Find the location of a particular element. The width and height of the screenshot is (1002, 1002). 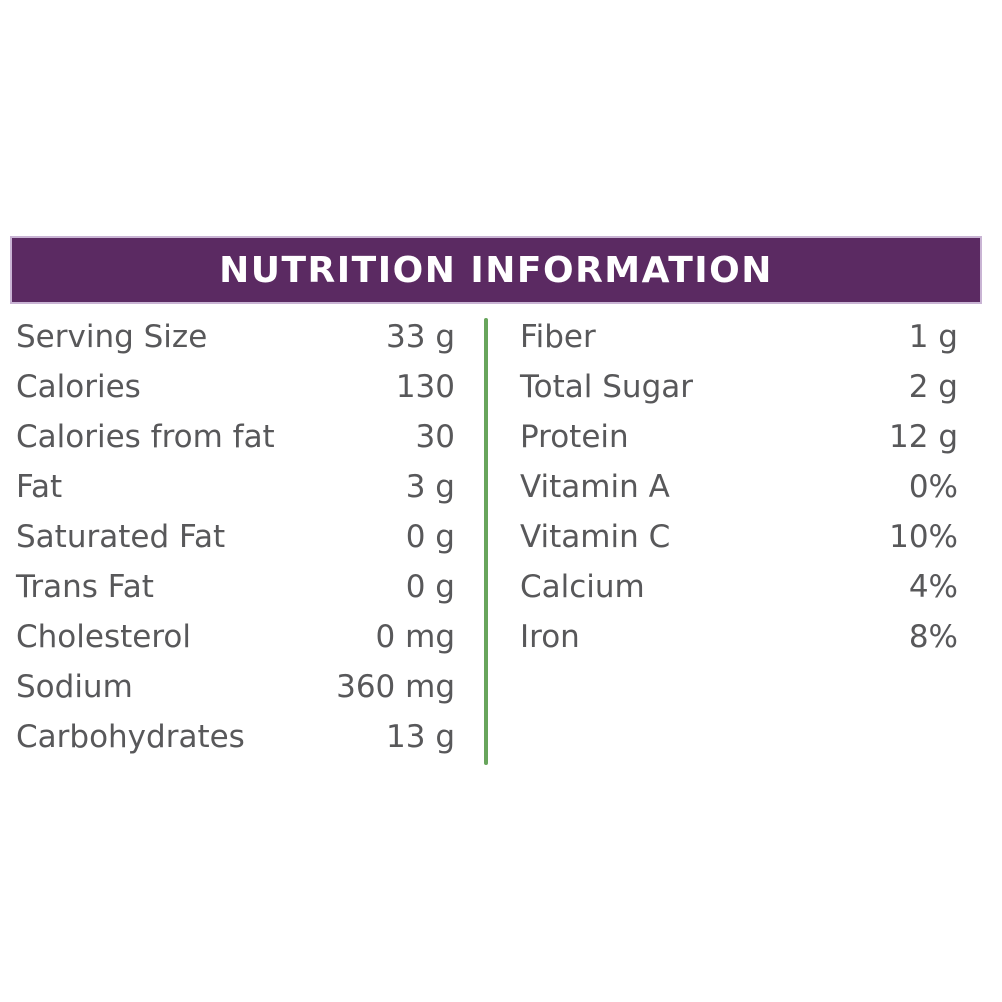

nutrient-label: Vitamin C is located at coordinates (595, 537).